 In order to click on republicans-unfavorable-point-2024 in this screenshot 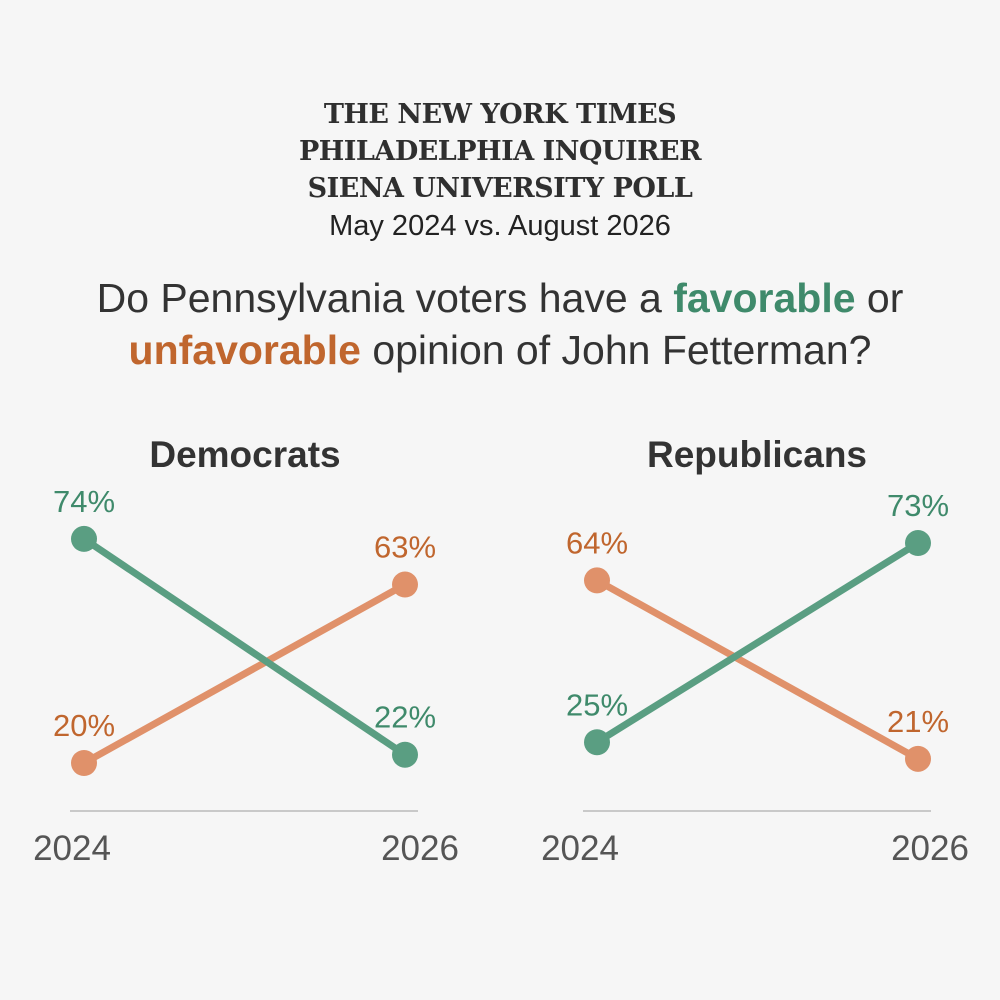, I will do `click(597, 580)`.